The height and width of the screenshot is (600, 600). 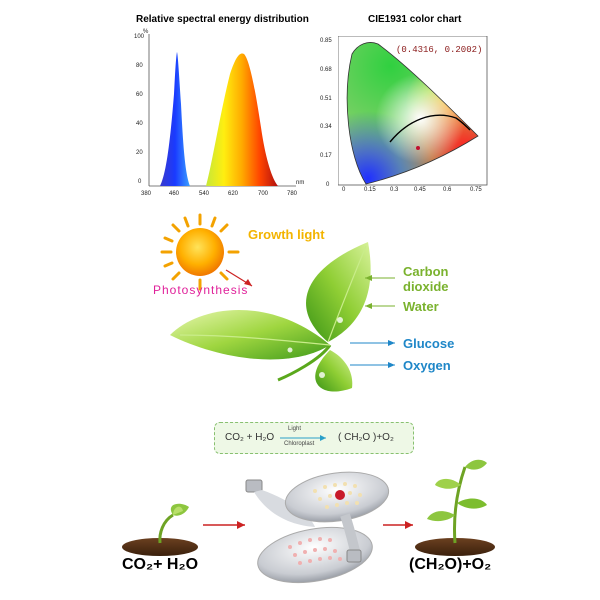 What do you see at coordinates (326, 70) in the screenshot?
I see `cie-y-tick: 0.68` at bounding box center [326, 70].